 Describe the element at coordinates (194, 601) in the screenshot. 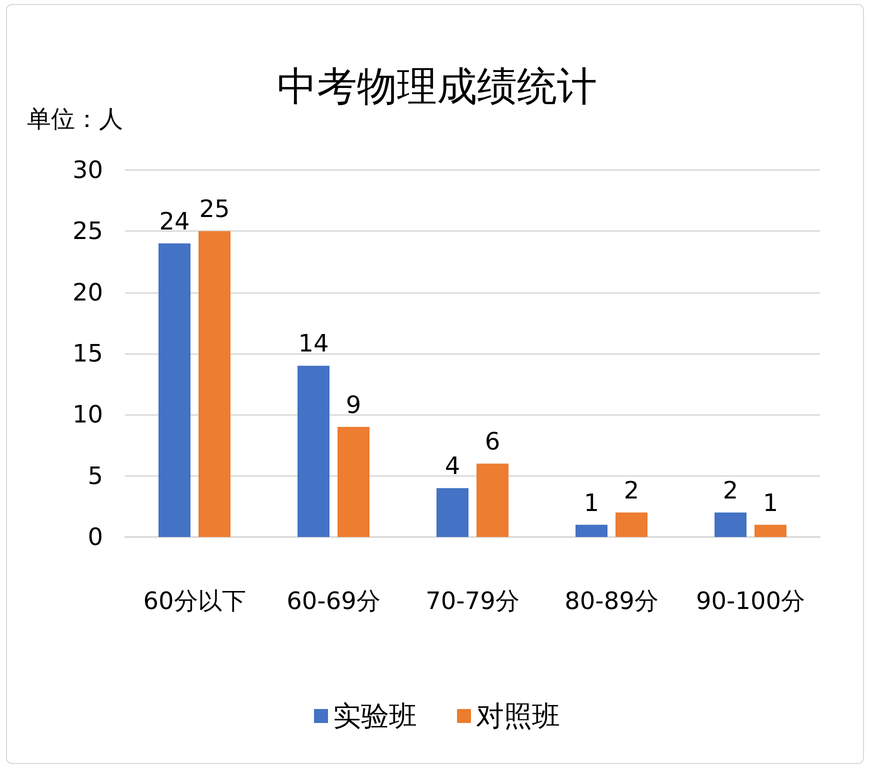

I see `x-tick-label: 60分以下` at that location.